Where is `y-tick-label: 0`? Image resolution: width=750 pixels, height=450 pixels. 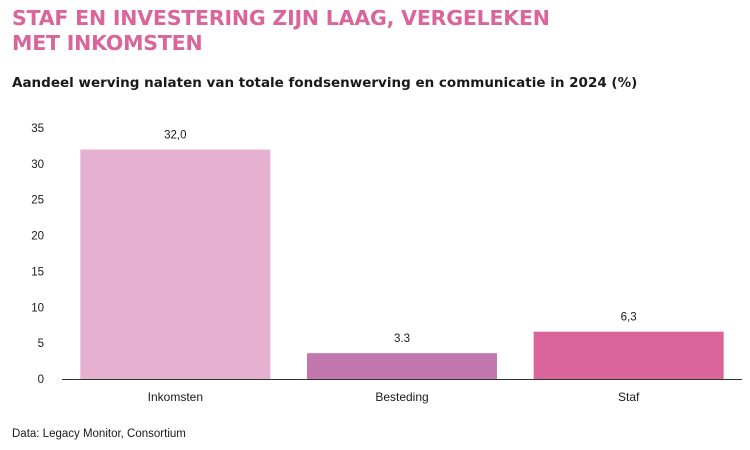
y-tick-label: 0 is located at coordinates (41, 380).